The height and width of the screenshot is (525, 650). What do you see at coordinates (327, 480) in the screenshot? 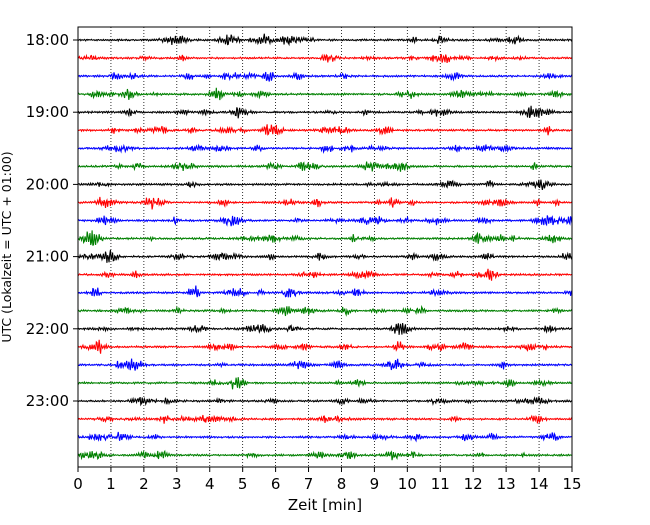
I see `x-axis-ticks: 0 1 2 3 4 5 6 7 8 9 10 11 12 13 14 15` at bounding box center [327, 480].